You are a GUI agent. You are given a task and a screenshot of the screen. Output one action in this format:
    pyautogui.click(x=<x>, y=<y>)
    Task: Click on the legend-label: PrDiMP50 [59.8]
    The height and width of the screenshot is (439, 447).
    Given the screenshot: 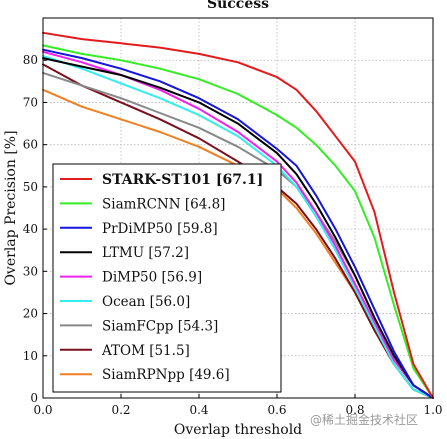 What is the action you would take?
    pyautogui.click(x=160, y=229)
    